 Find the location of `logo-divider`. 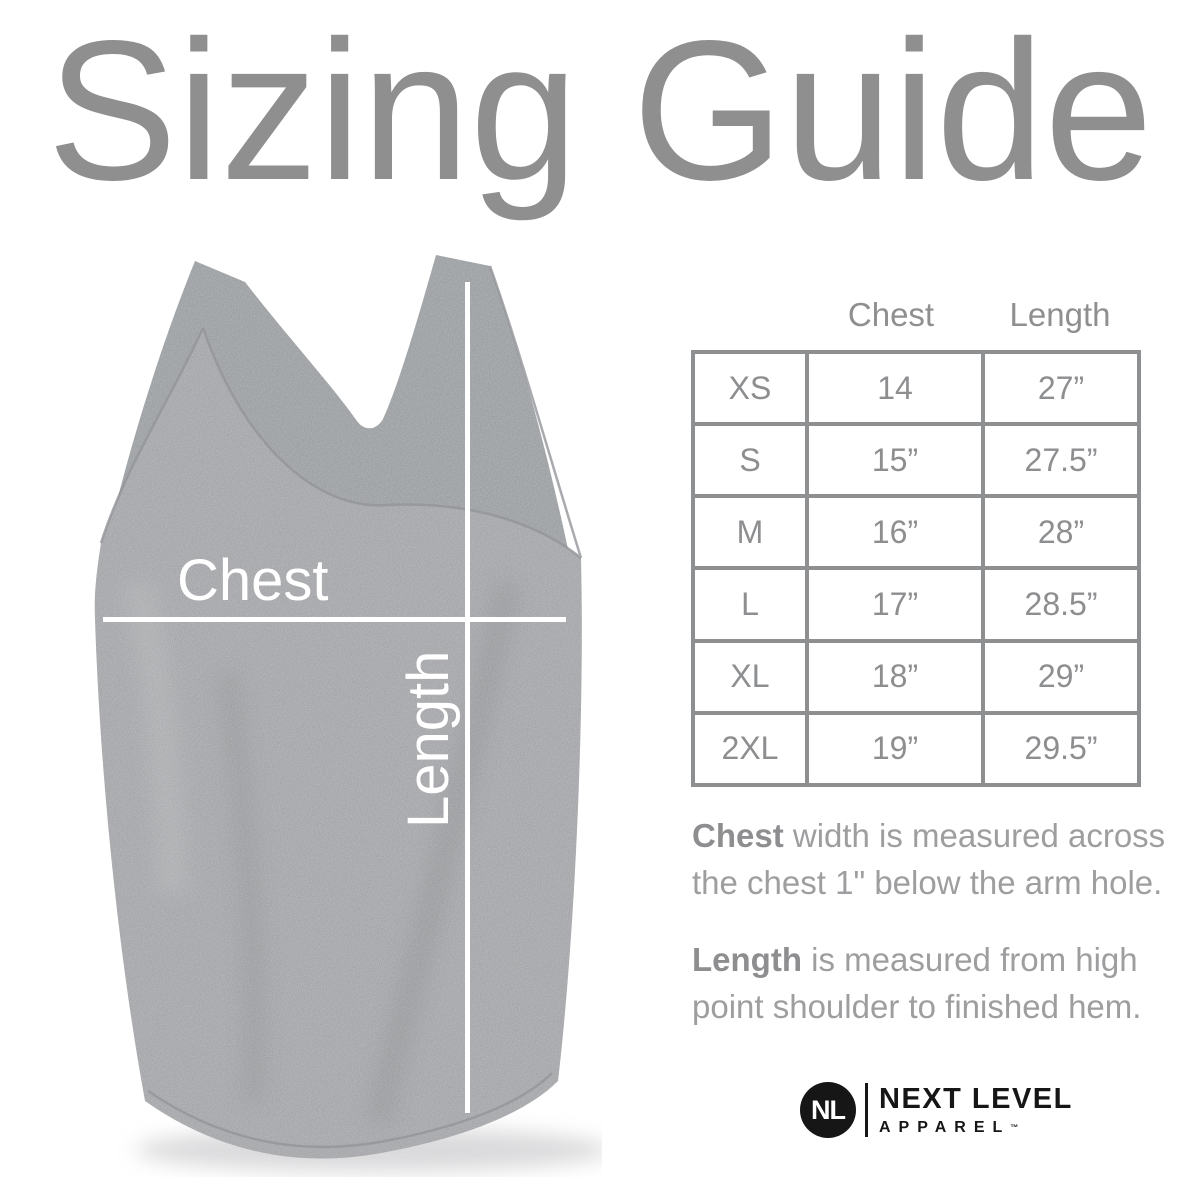

logo-divider is located at coordinates (866, 1110).